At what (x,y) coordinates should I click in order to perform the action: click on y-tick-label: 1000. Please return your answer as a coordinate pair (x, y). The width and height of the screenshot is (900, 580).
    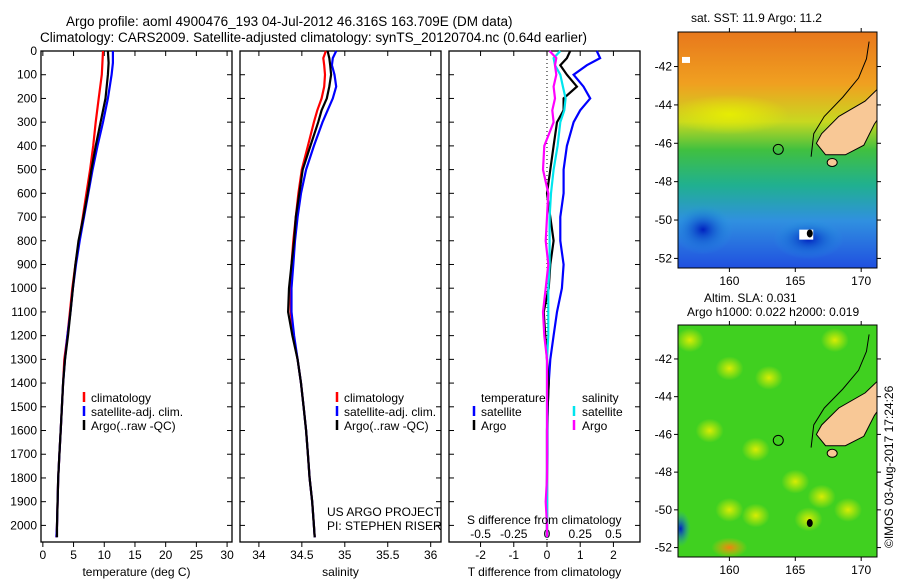
    Looking at the image, I should click on (23, 288).